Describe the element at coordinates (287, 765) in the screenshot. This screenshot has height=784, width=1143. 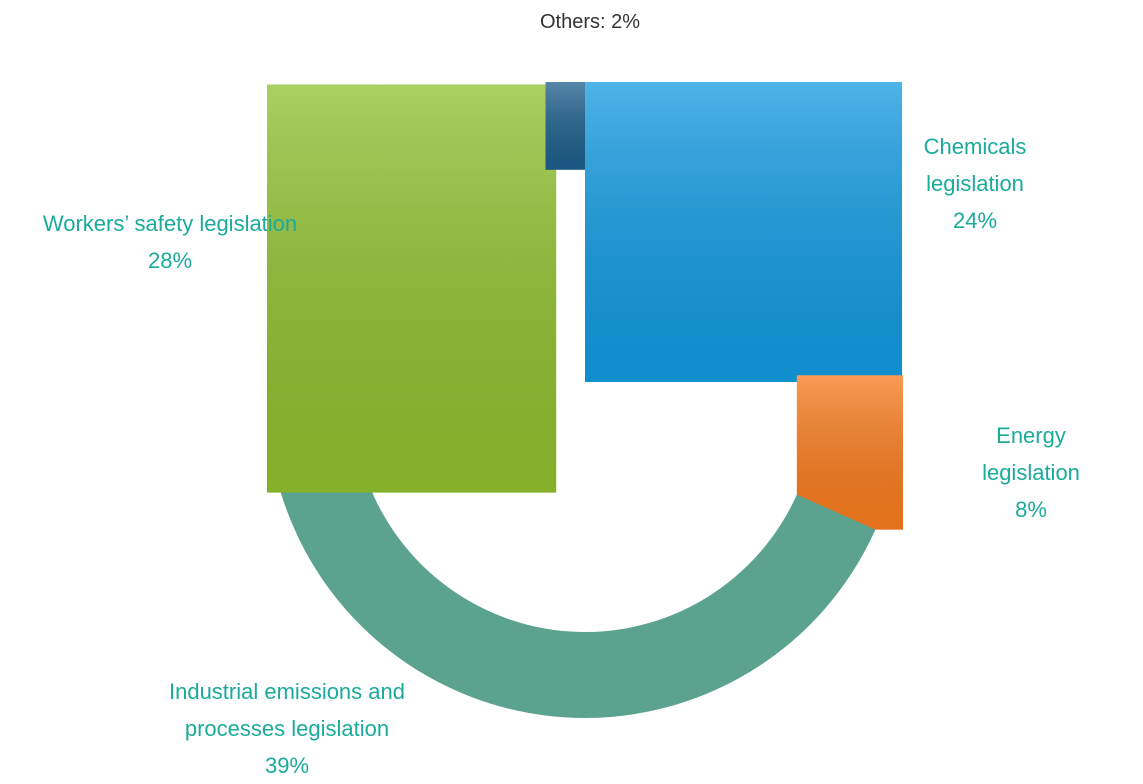
I see `label-value: 39%` at that location.